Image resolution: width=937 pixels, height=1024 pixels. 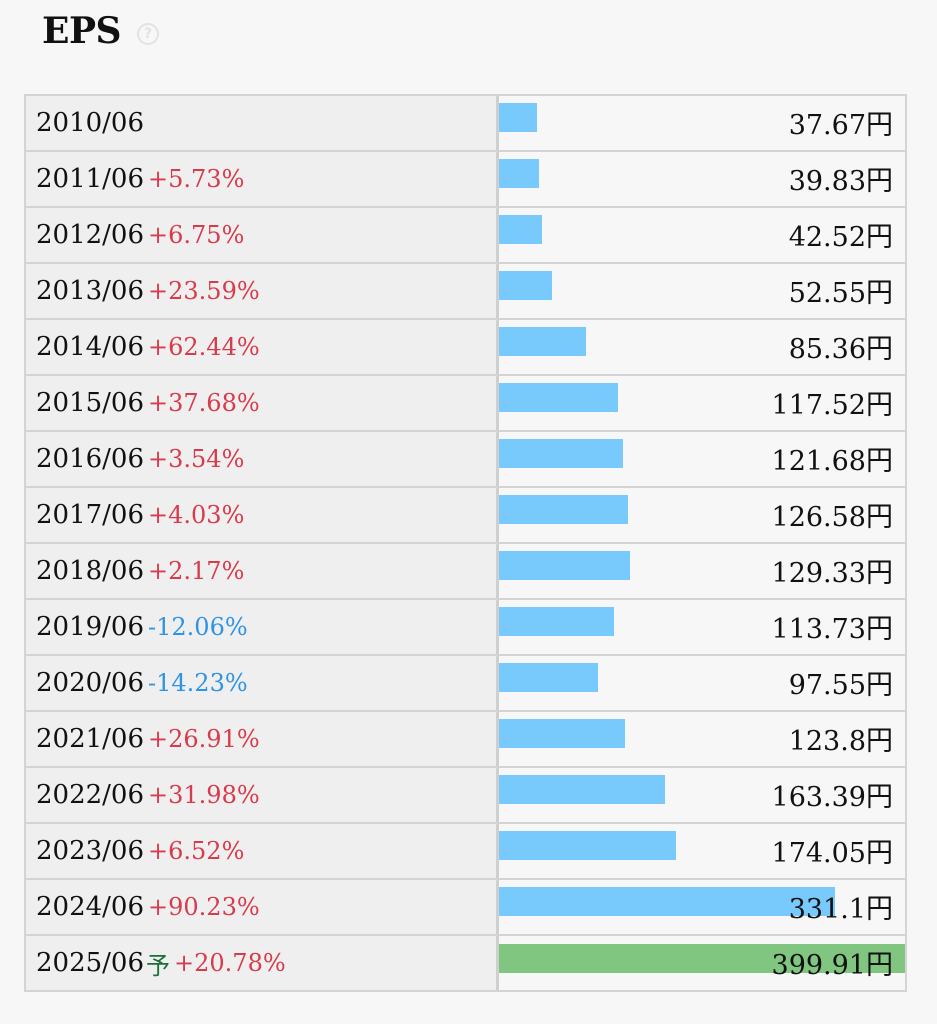 I want to click on table-row: 2010/06 37.67円, so click(x=465, y=123).